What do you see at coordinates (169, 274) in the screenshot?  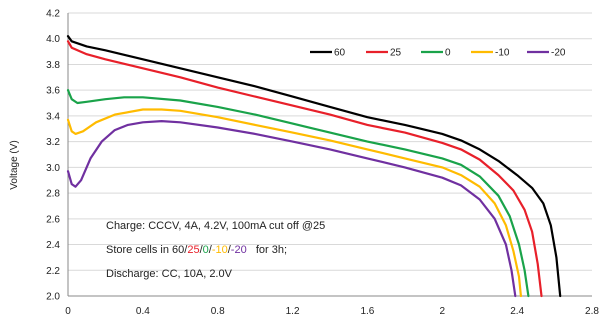 I see `discharge-note: Discharge: CC, 10A, 2.0V` at bounding box center [169, 274].